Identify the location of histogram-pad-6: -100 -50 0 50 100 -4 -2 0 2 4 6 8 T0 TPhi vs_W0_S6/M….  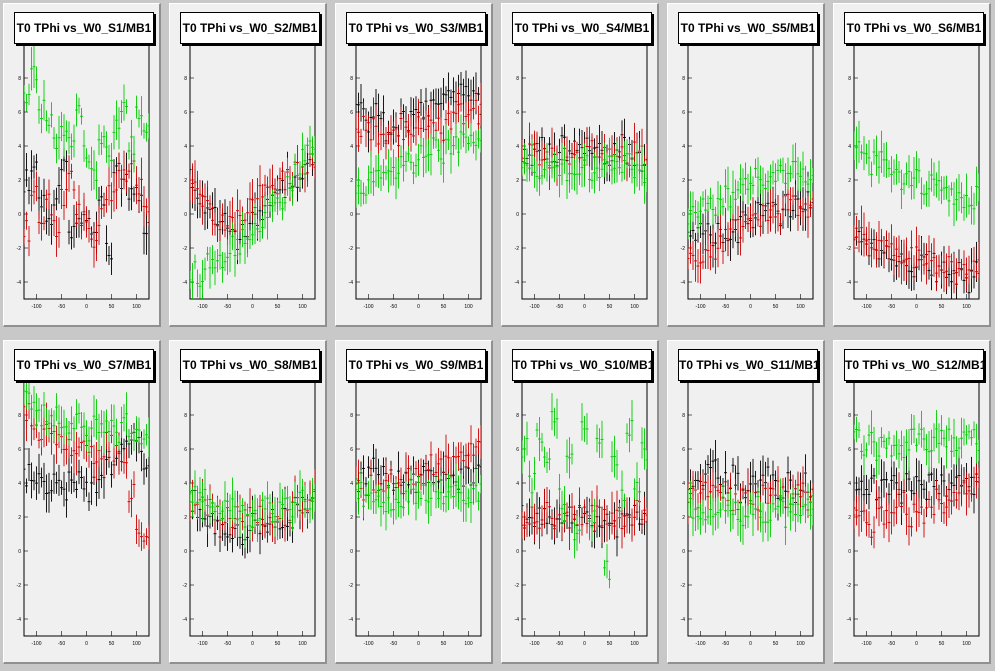
(912, 165).